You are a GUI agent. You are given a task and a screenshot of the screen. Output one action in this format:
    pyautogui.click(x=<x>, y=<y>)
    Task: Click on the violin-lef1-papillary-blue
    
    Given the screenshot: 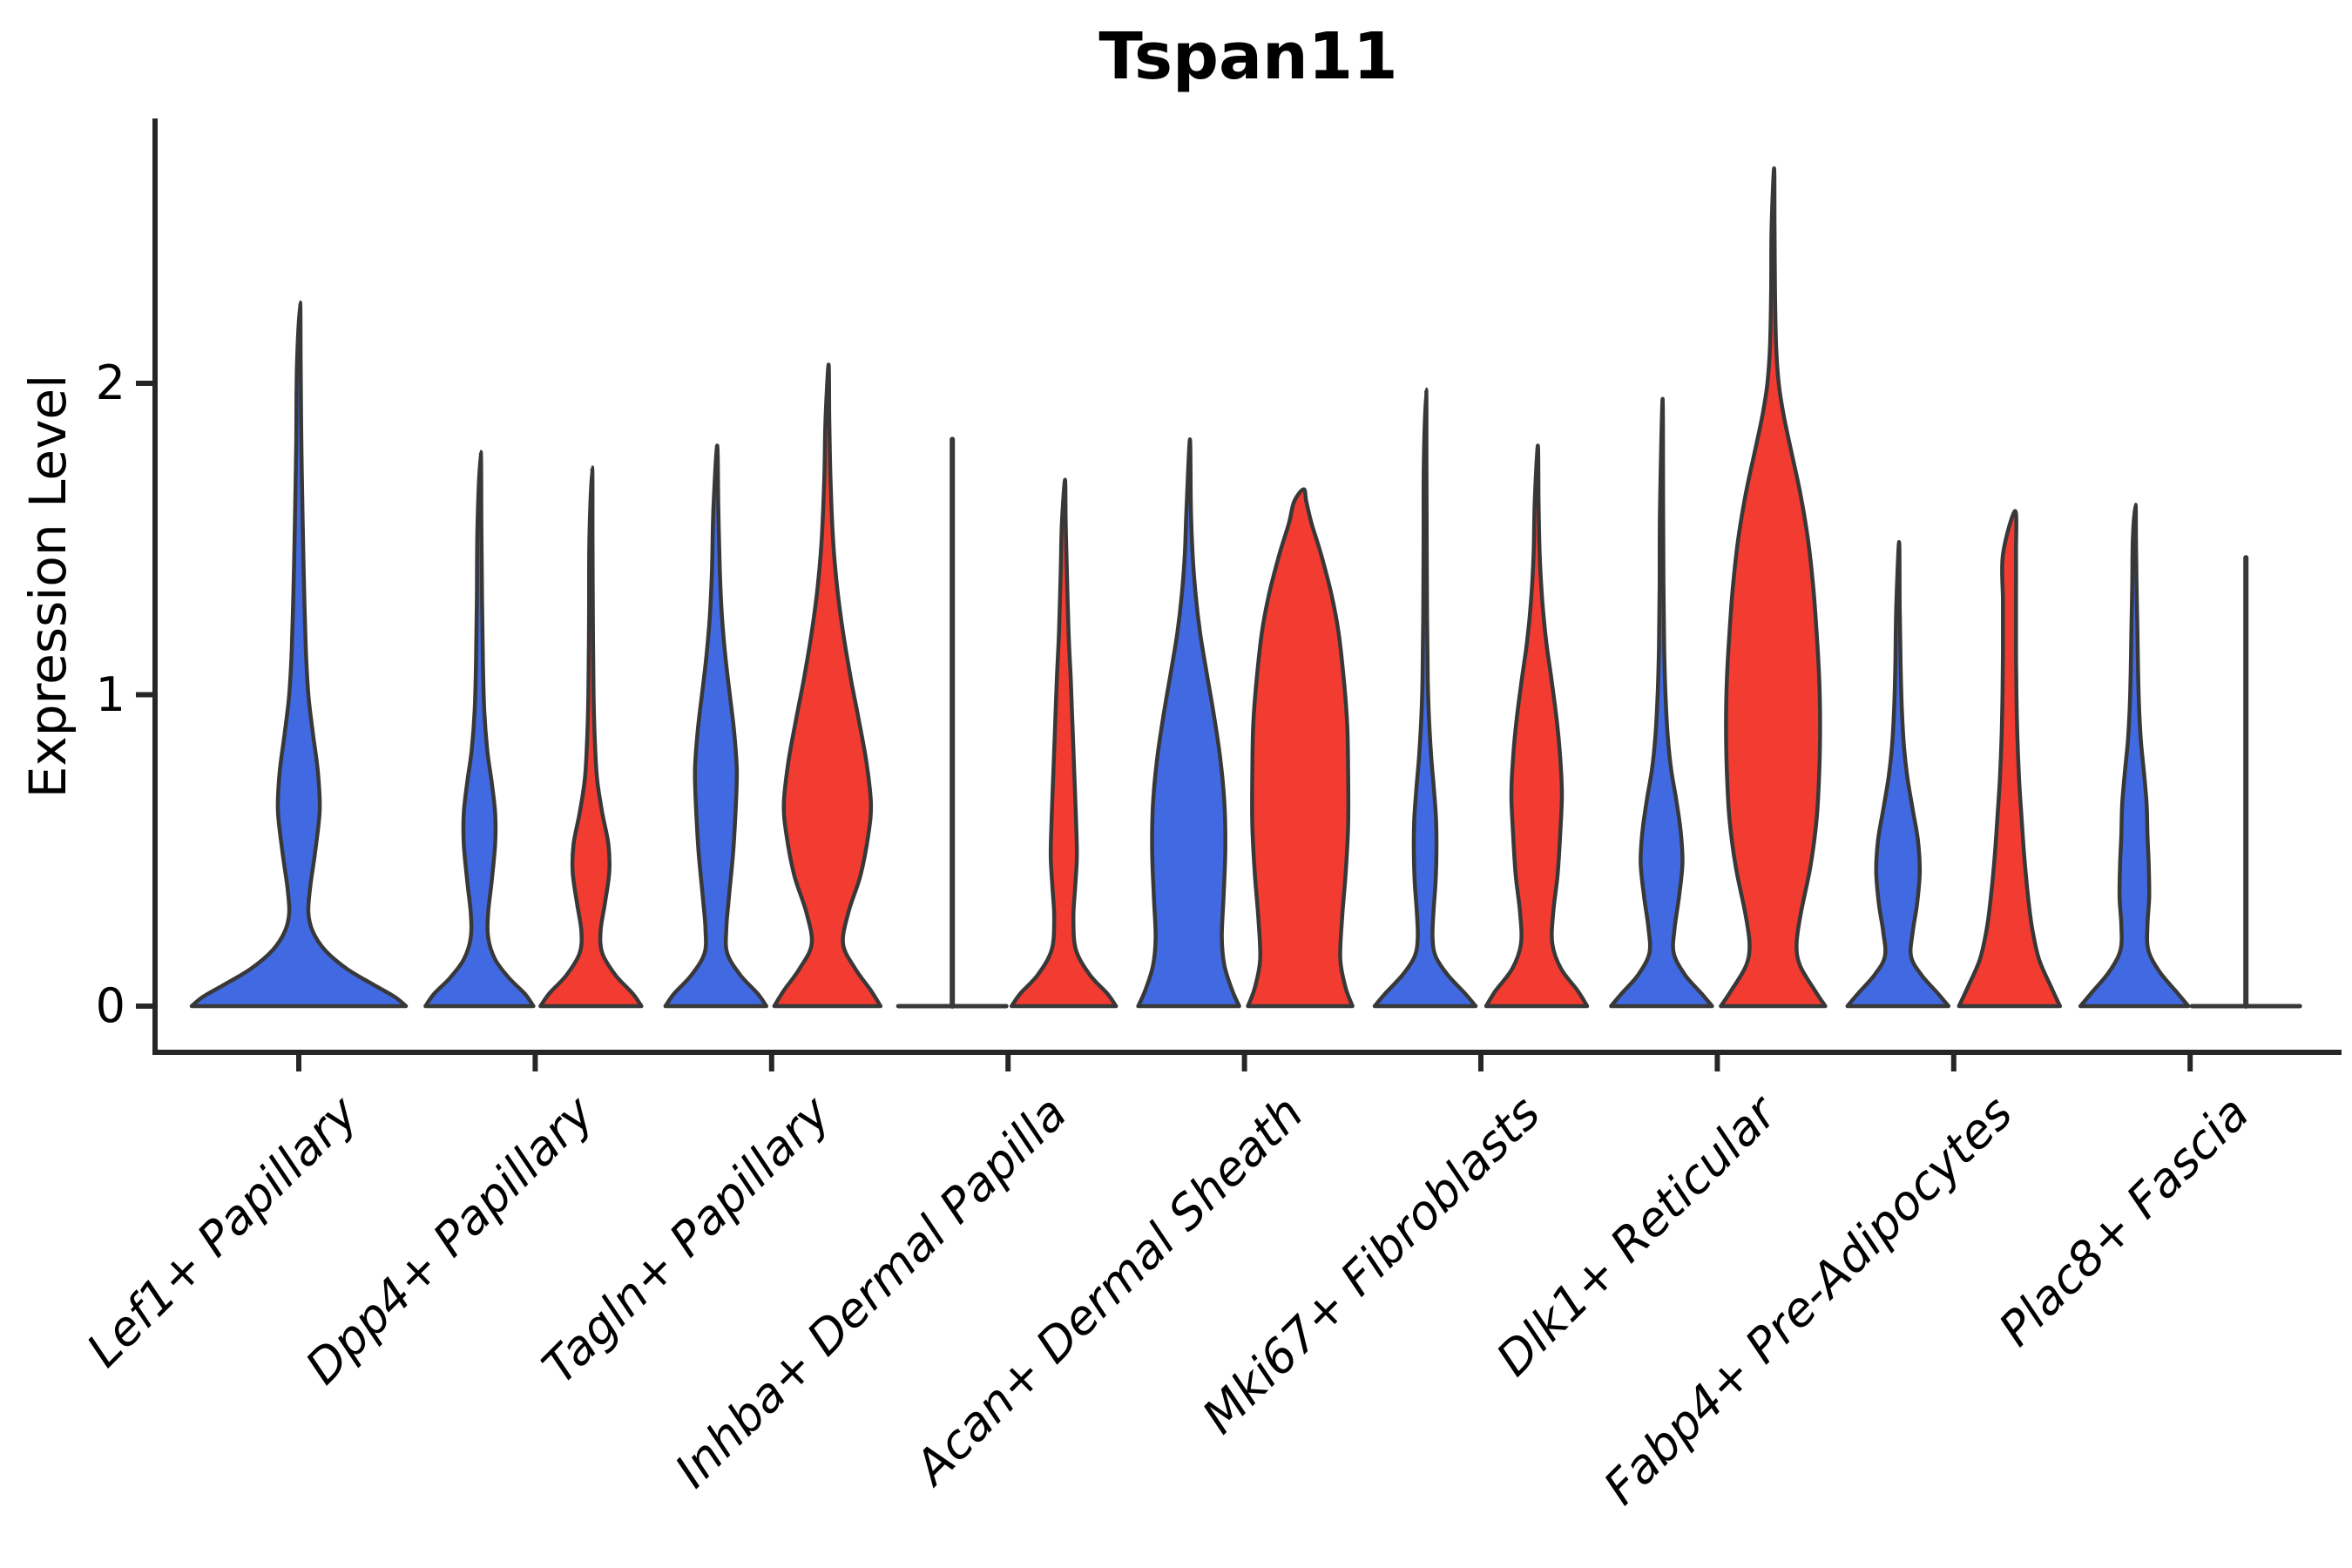 What is the action you would take?
    pyautogui.click(x=299, y=654)
    